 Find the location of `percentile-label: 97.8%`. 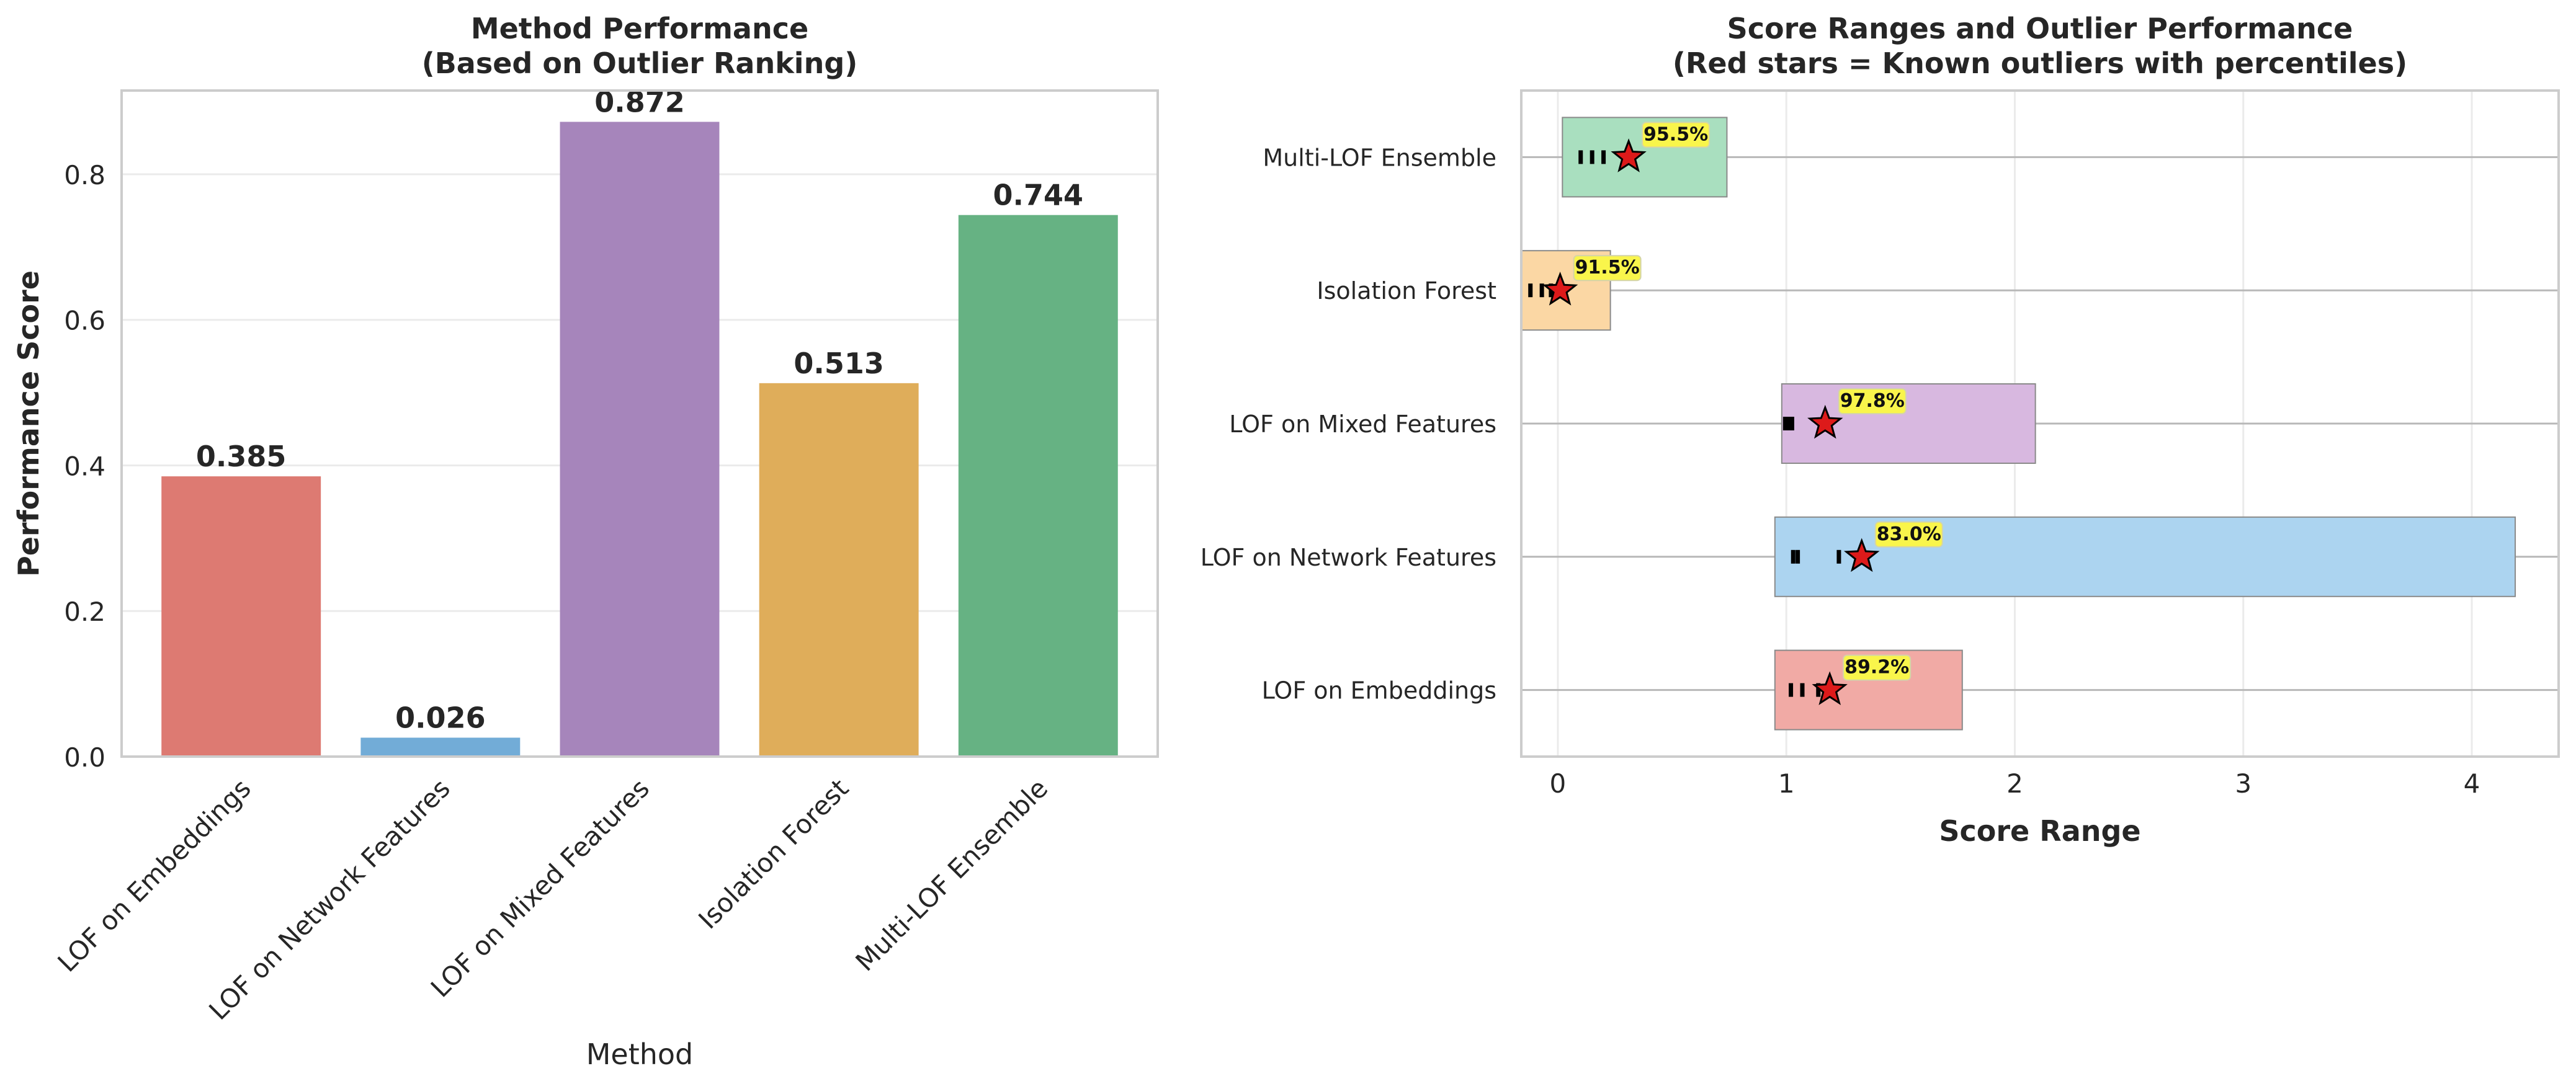

percentile-label: 97.8% is located at coordinates (1872, 401).